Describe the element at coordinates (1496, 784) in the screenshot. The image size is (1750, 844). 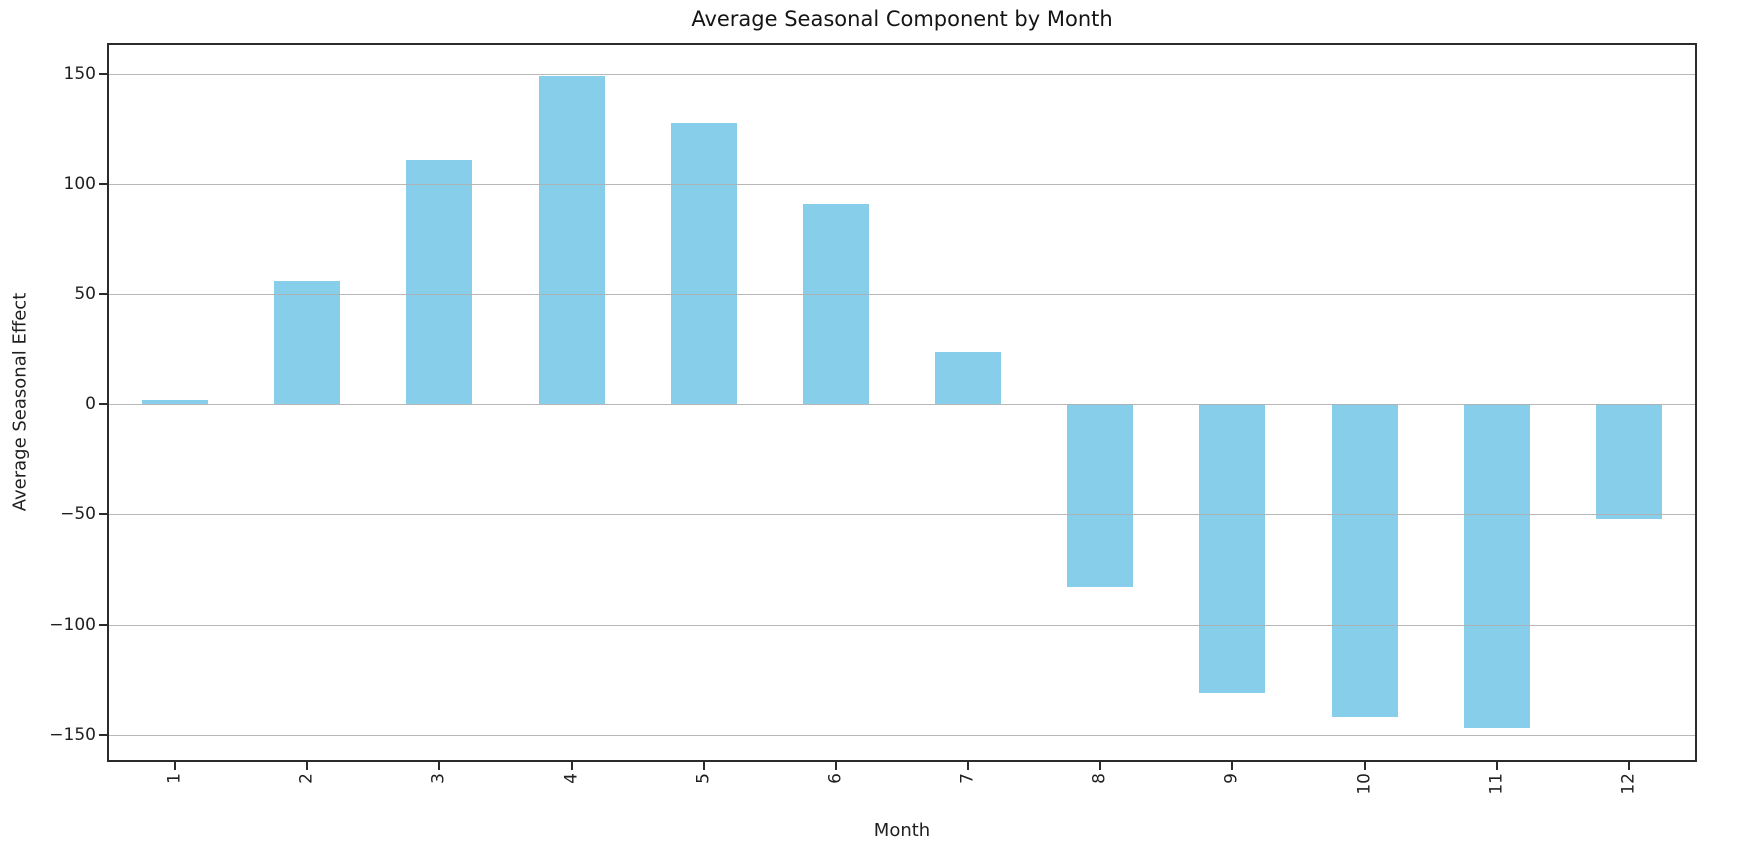
I see `x-tick-label: 11` at that location.